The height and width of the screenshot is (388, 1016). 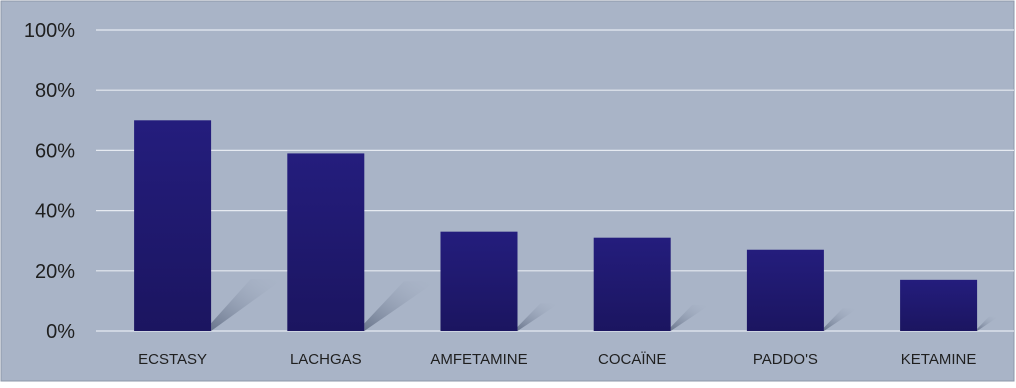 What do you see at coordinates (55, 151) in the screenshot?
I see `y-tick-label: 60%` at bounding box center [55, 151].